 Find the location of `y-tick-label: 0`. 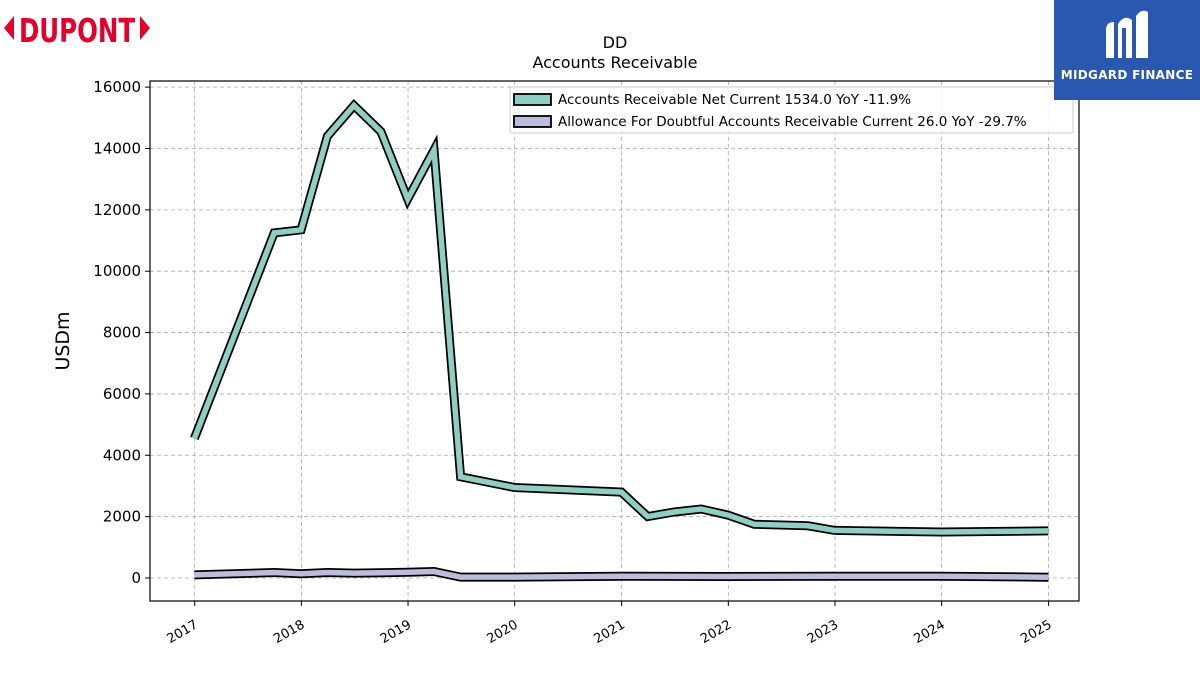

y-tick-label: 0 is located at coordinates (136, 578).